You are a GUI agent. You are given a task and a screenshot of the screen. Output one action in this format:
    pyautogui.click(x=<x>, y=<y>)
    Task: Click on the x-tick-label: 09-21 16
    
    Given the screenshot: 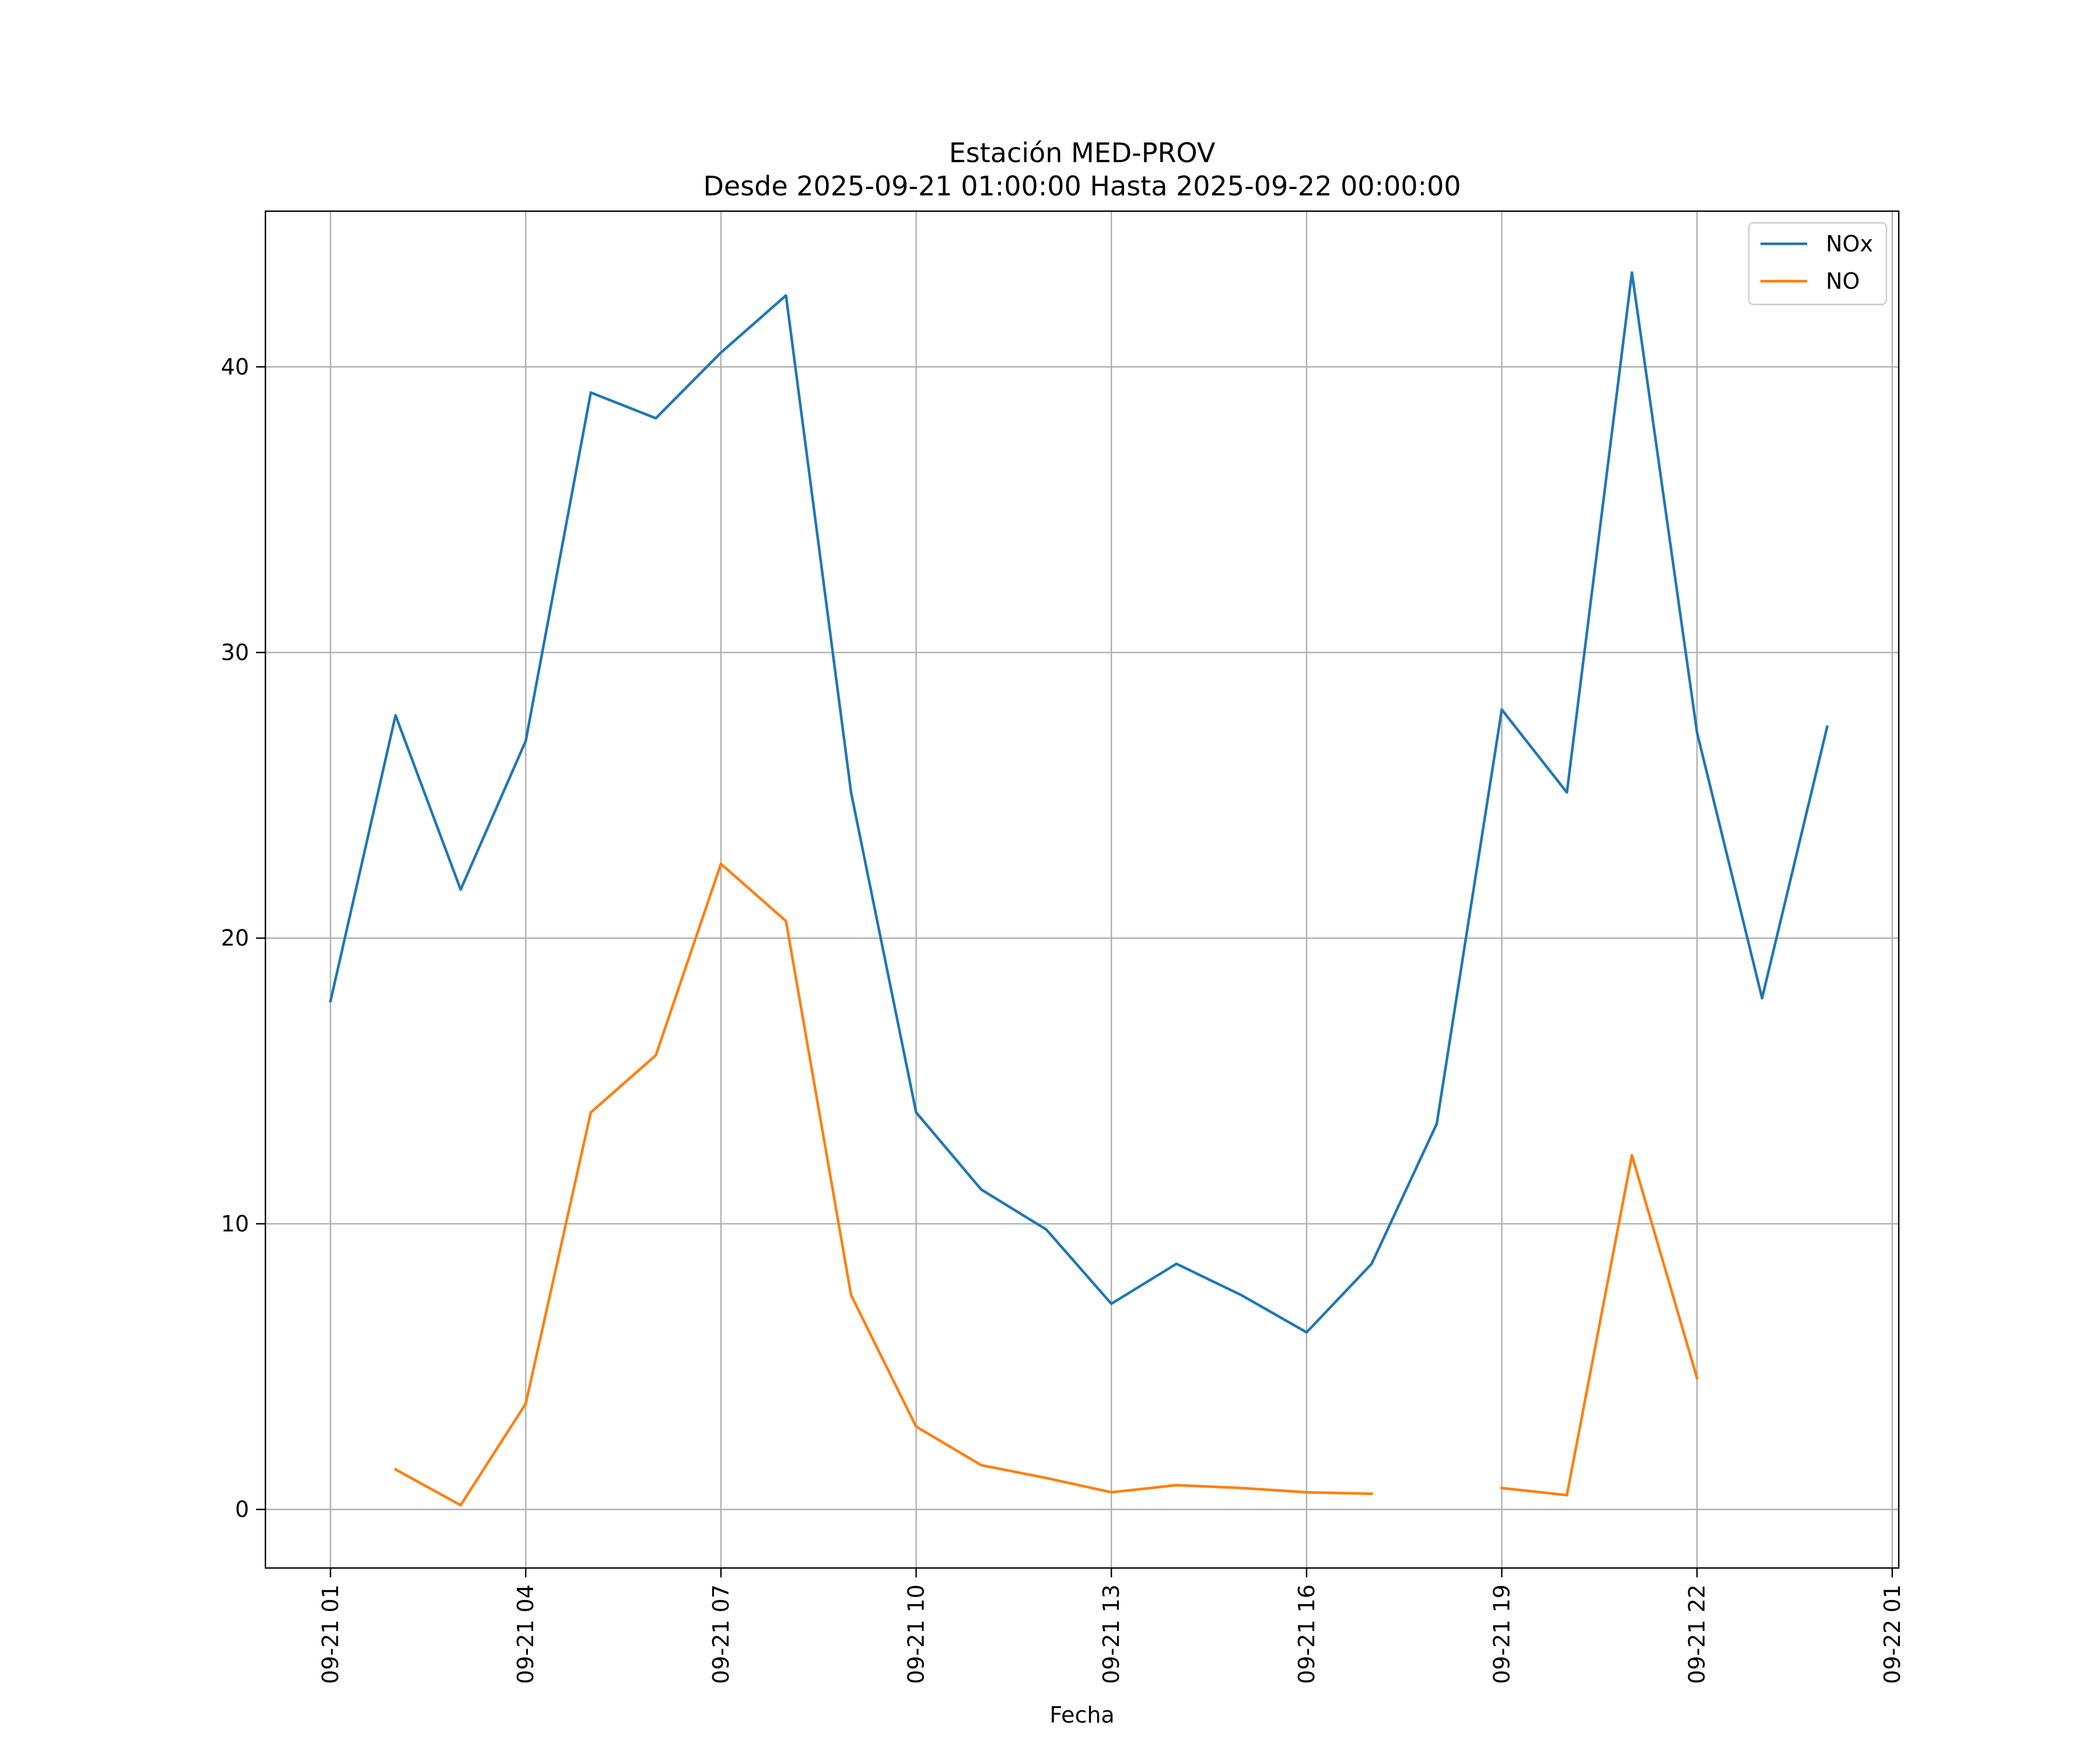 What is the action you would take?
    pyautogui.click(x=1307, y=1634)
    